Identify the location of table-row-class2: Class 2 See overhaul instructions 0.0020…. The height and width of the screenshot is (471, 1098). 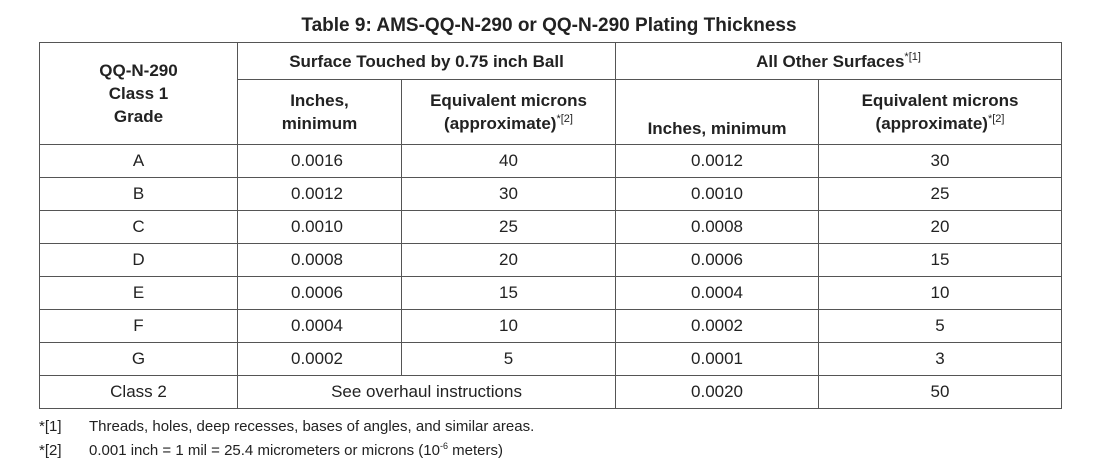
(551, 392).